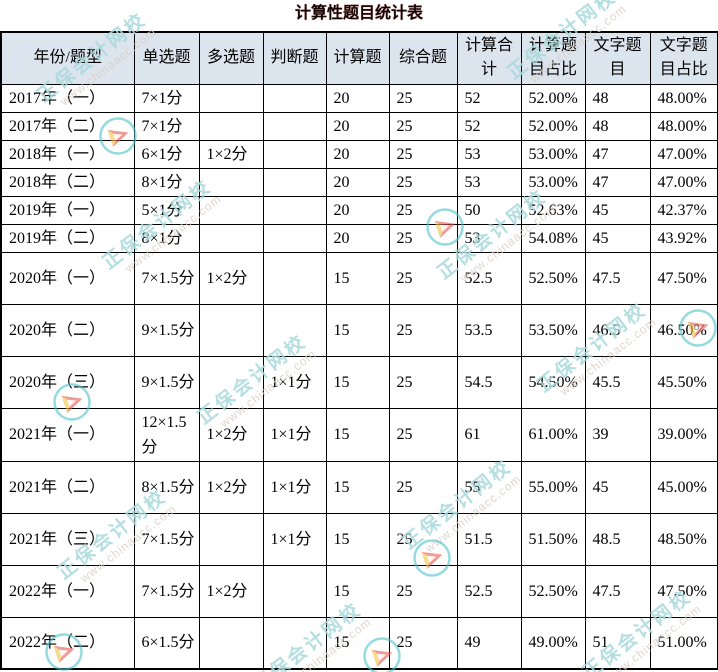 The width and height of the screenshot is (718, 672). I want to click on value-cell: 53.00%, so click(553, 154).